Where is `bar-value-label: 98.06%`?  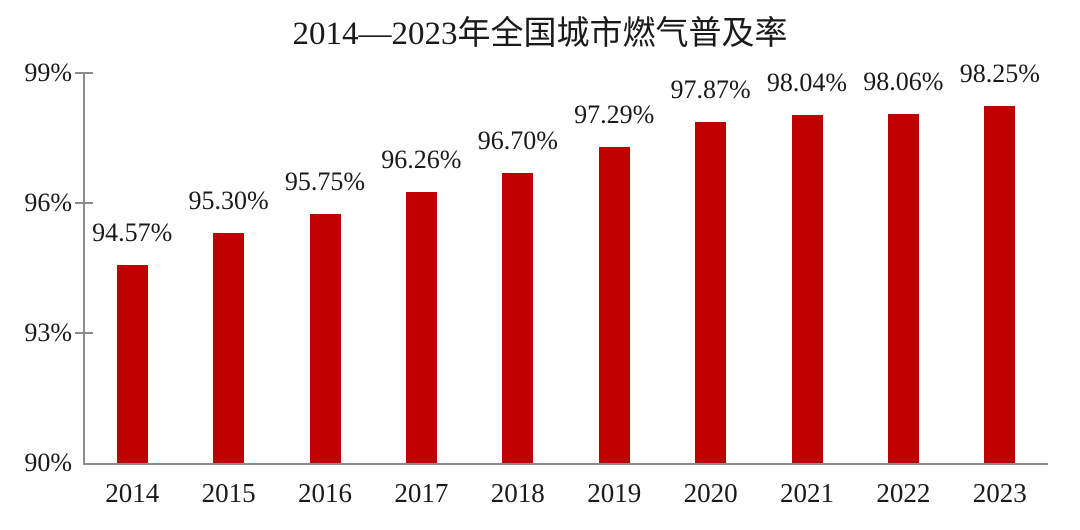 bar-value-label: 98.06% is located at coordinates (903, 81).